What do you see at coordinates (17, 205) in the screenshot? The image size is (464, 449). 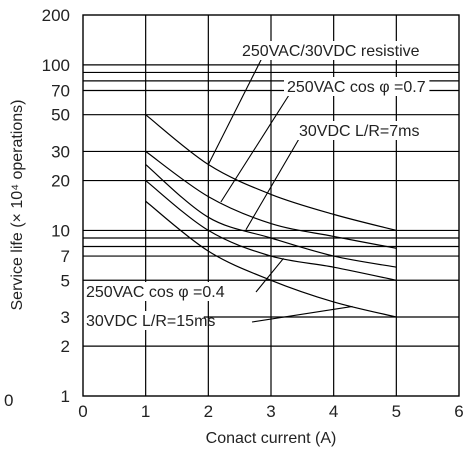 I see `y-axis-label: Service life (× 10⁴ operations)` at bounding box center [17, 205].